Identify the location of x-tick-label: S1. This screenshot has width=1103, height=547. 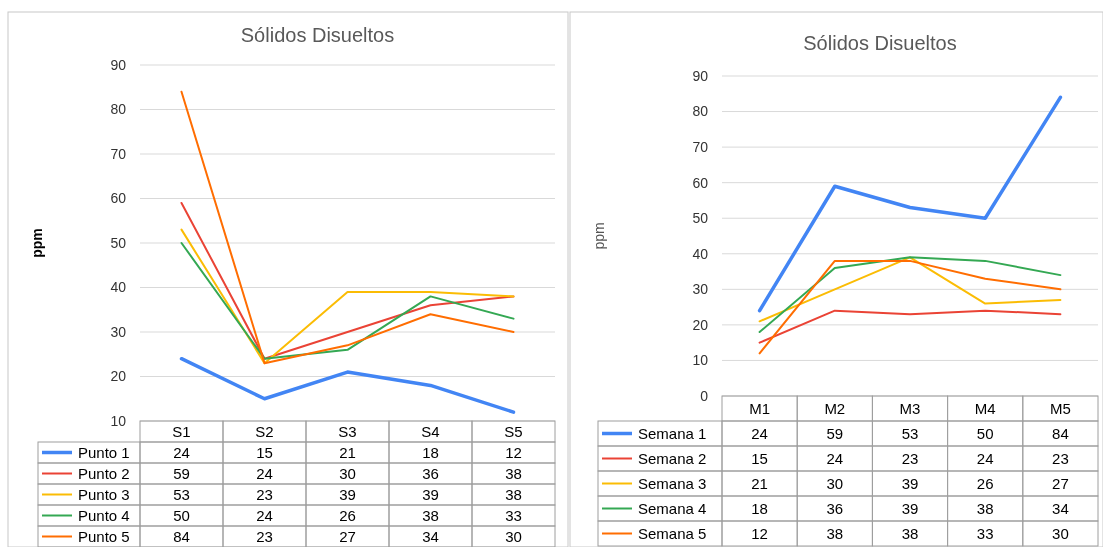
(181, 431).